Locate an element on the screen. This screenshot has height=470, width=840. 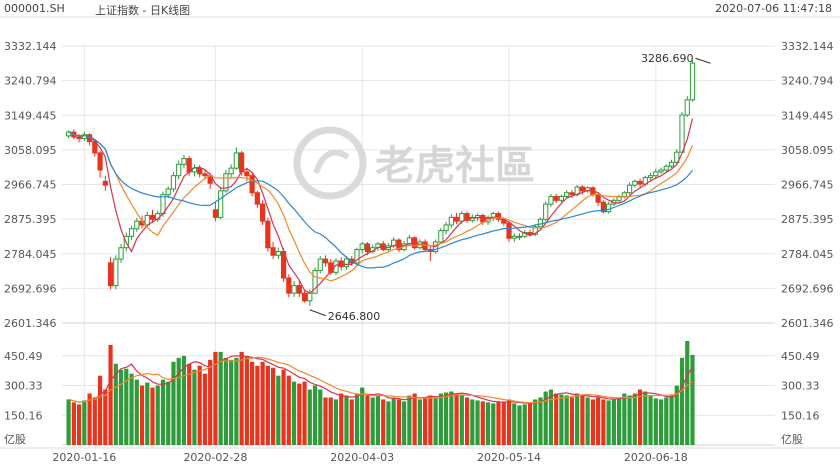
date-tick-label: 2020-06-18 is located at coordinates (656, 457).